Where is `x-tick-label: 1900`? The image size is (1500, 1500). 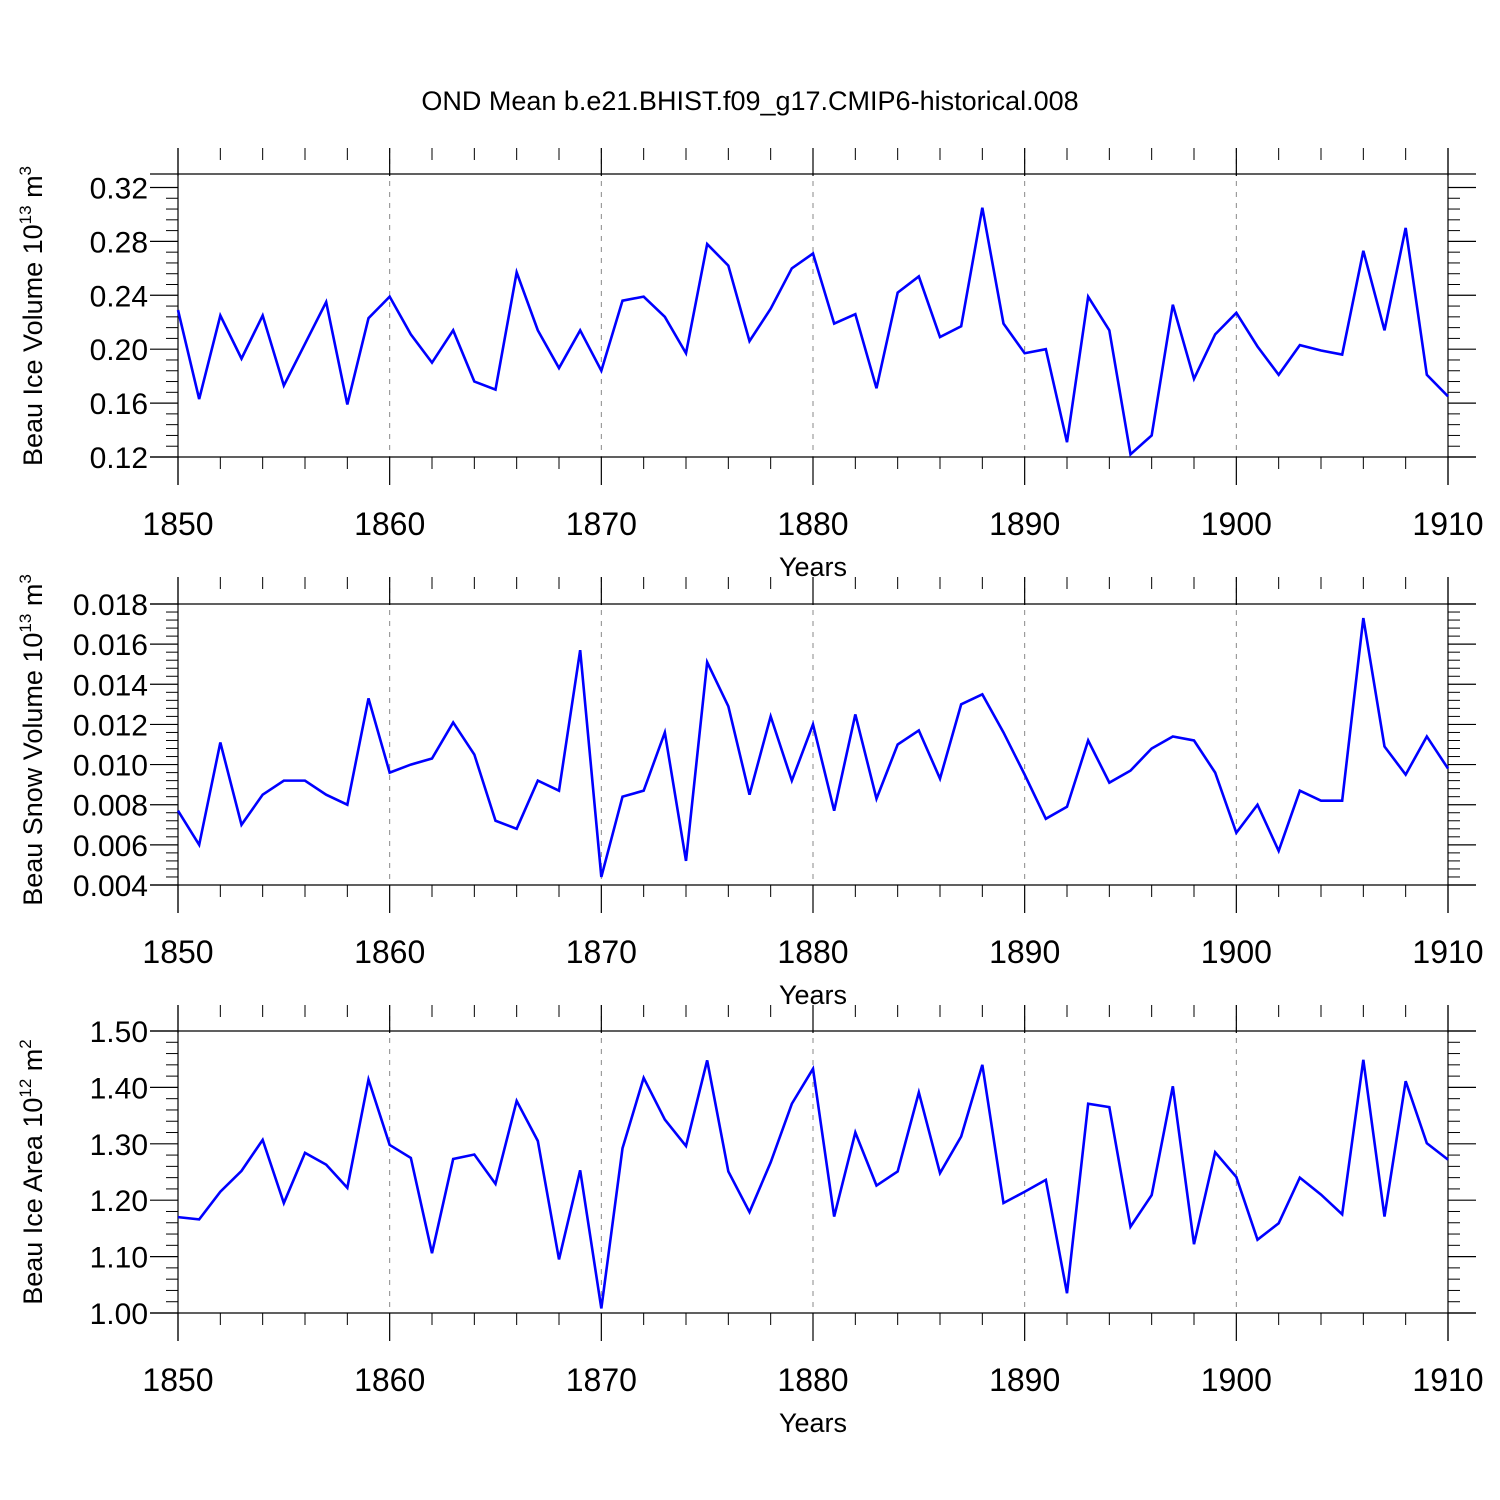
x-tick-label: 1900 is located at coordinates (1236, 524).